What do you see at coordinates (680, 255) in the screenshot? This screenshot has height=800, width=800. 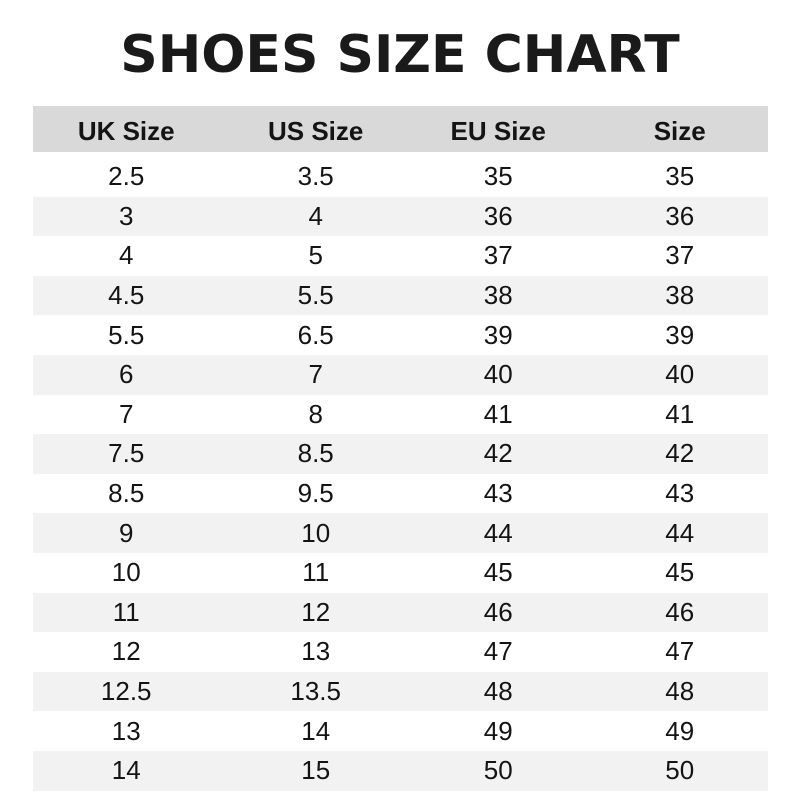 I see `size-cell: 37` at bounding box center [680, 255].